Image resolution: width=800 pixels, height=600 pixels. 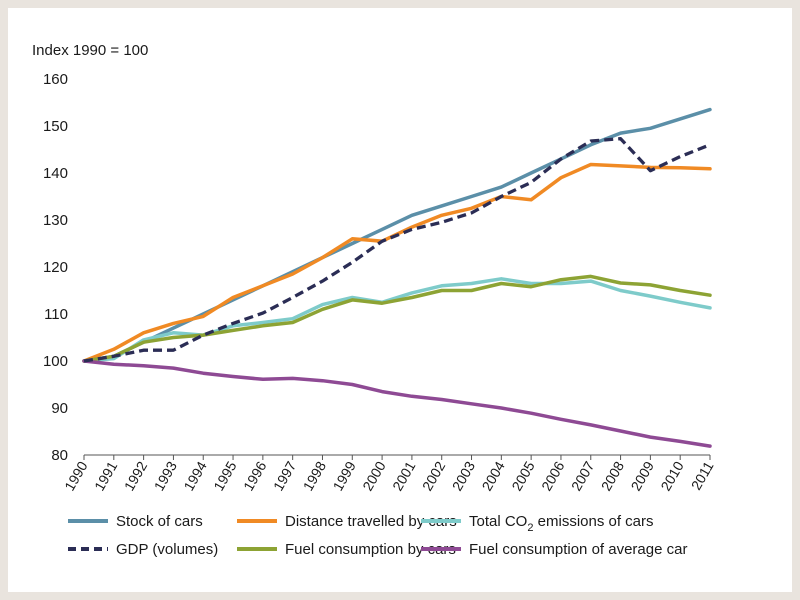 What do you see at coordinates (195, 475) in the screenshot?
I see `x-tick-label: 1994` at bounding box center [195, 475].